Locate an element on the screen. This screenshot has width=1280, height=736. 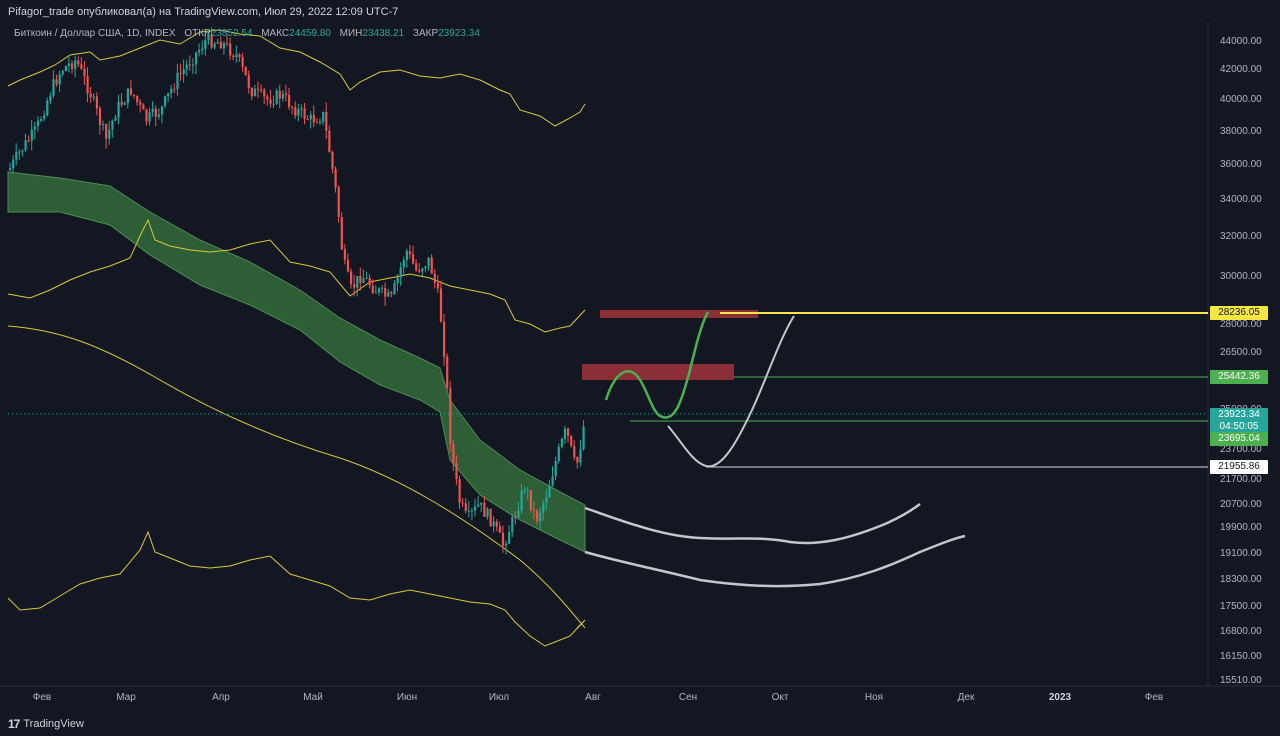
close-label: ЗАКР is located at coordinates (425, 33).